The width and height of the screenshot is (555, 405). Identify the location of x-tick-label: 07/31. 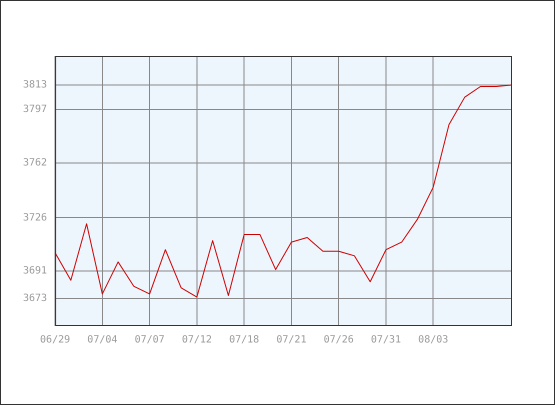
(386, 340).